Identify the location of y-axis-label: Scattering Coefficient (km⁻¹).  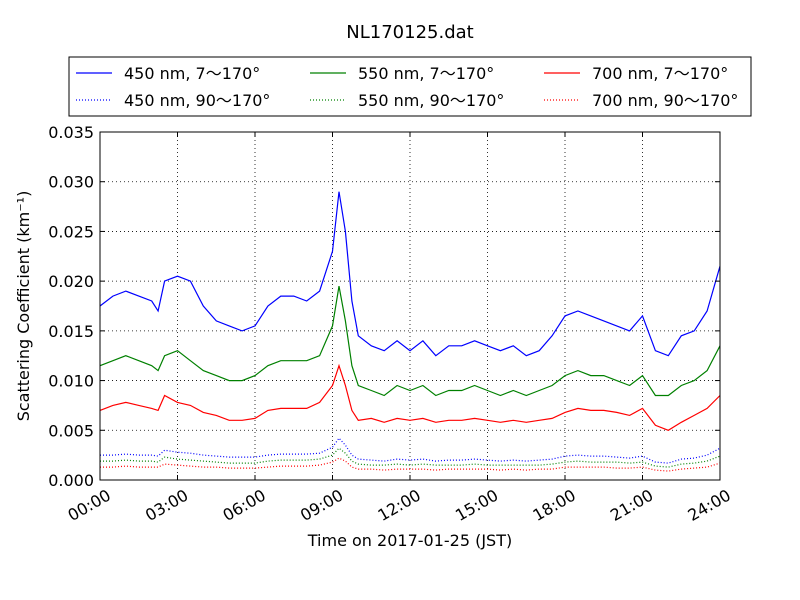
(23, 306).